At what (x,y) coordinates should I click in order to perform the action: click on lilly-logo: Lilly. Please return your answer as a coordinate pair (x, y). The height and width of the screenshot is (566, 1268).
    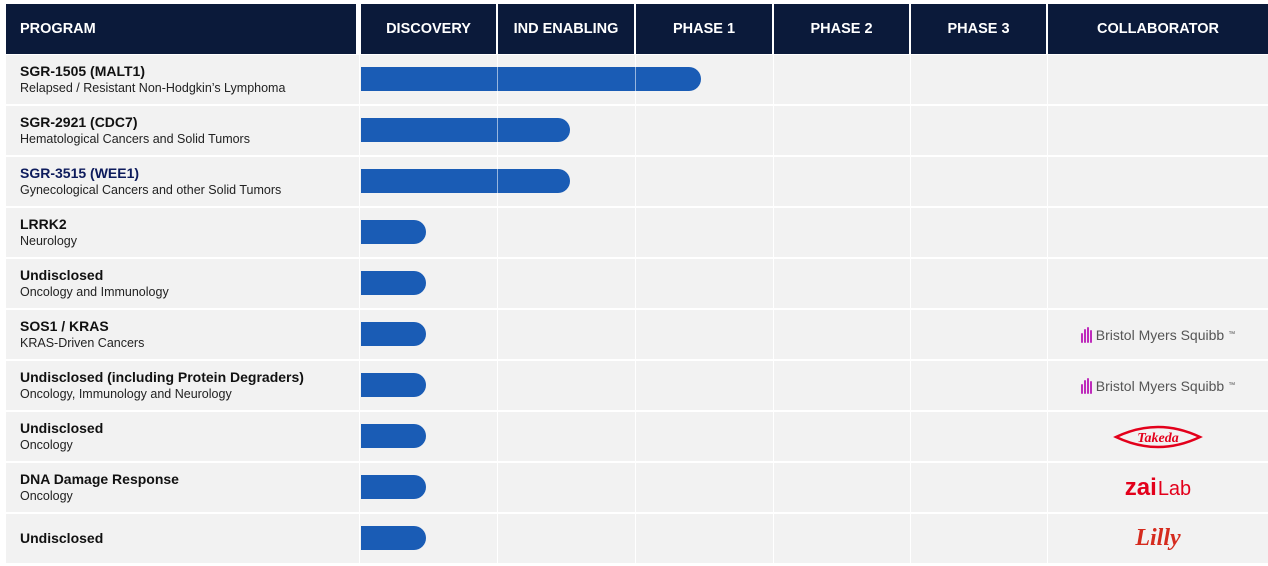
    Looking at the image, I should click on (1158, 538).